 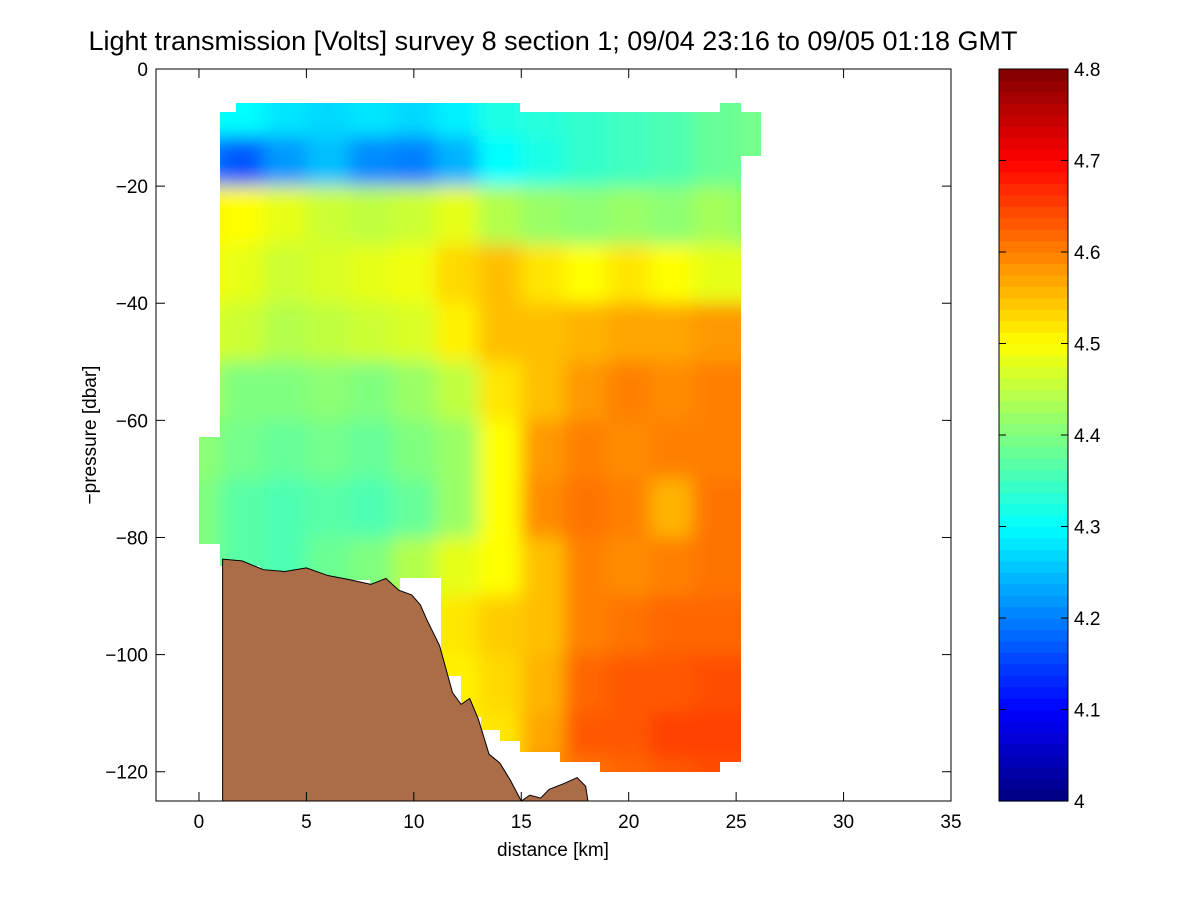 I want to click on colorbar-axis: 4 4.1 4.2 4.3 4.4 4.5 4.6 4.7 4.8, so click(x=1050, y=436).